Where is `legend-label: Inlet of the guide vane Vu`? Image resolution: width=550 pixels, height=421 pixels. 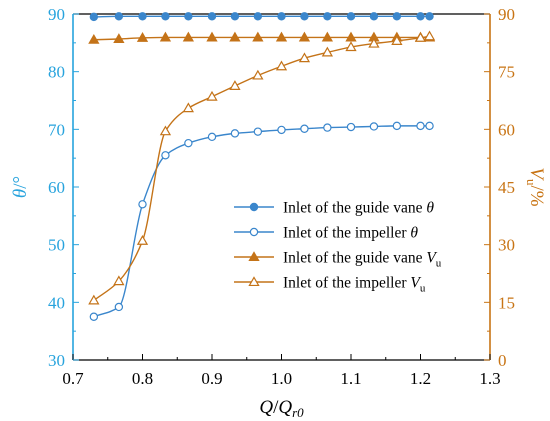 legend-label: Inlet of the guide vane Vu is located at coordinates (362, 260).